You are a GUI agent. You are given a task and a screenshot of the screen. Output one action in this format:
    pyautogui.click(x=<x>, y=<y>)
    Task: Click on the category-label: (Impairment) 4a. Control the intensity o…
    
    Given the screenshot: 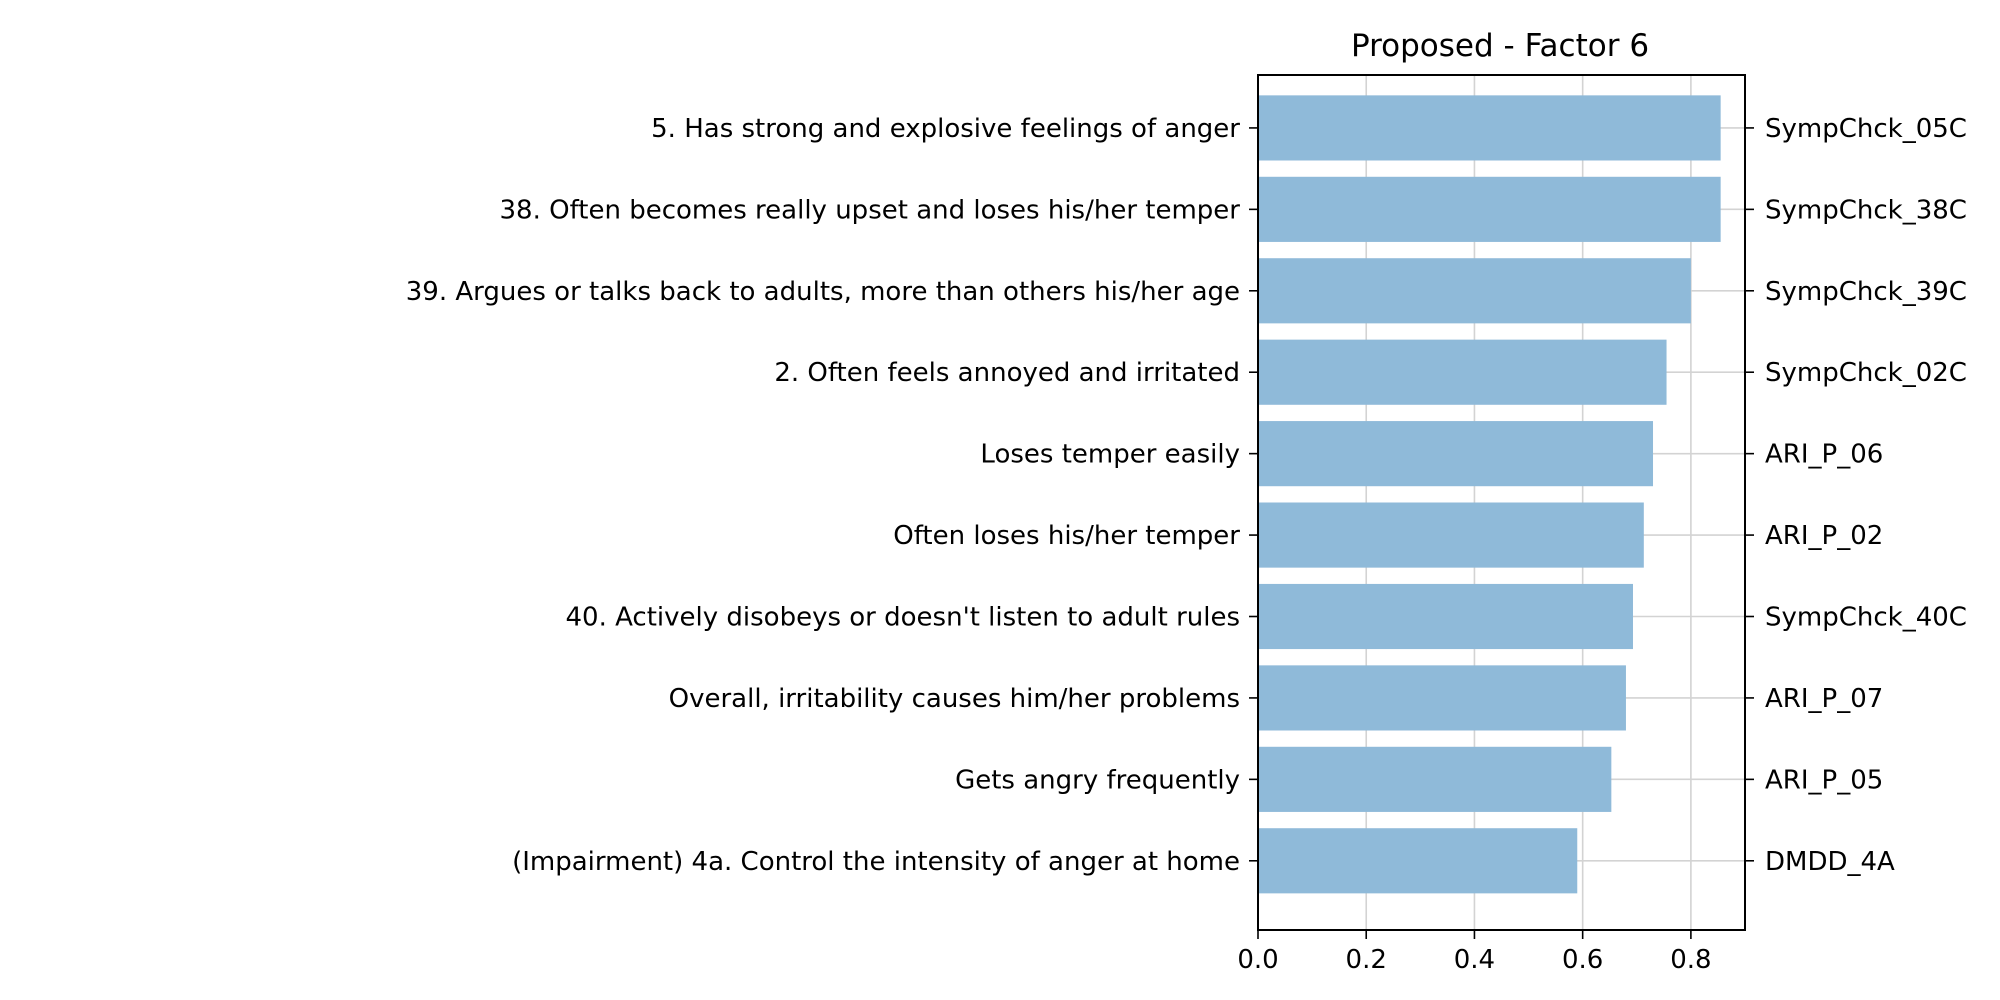 What is the action you would take?
    pyautogui.click(x=876, y=862)
    